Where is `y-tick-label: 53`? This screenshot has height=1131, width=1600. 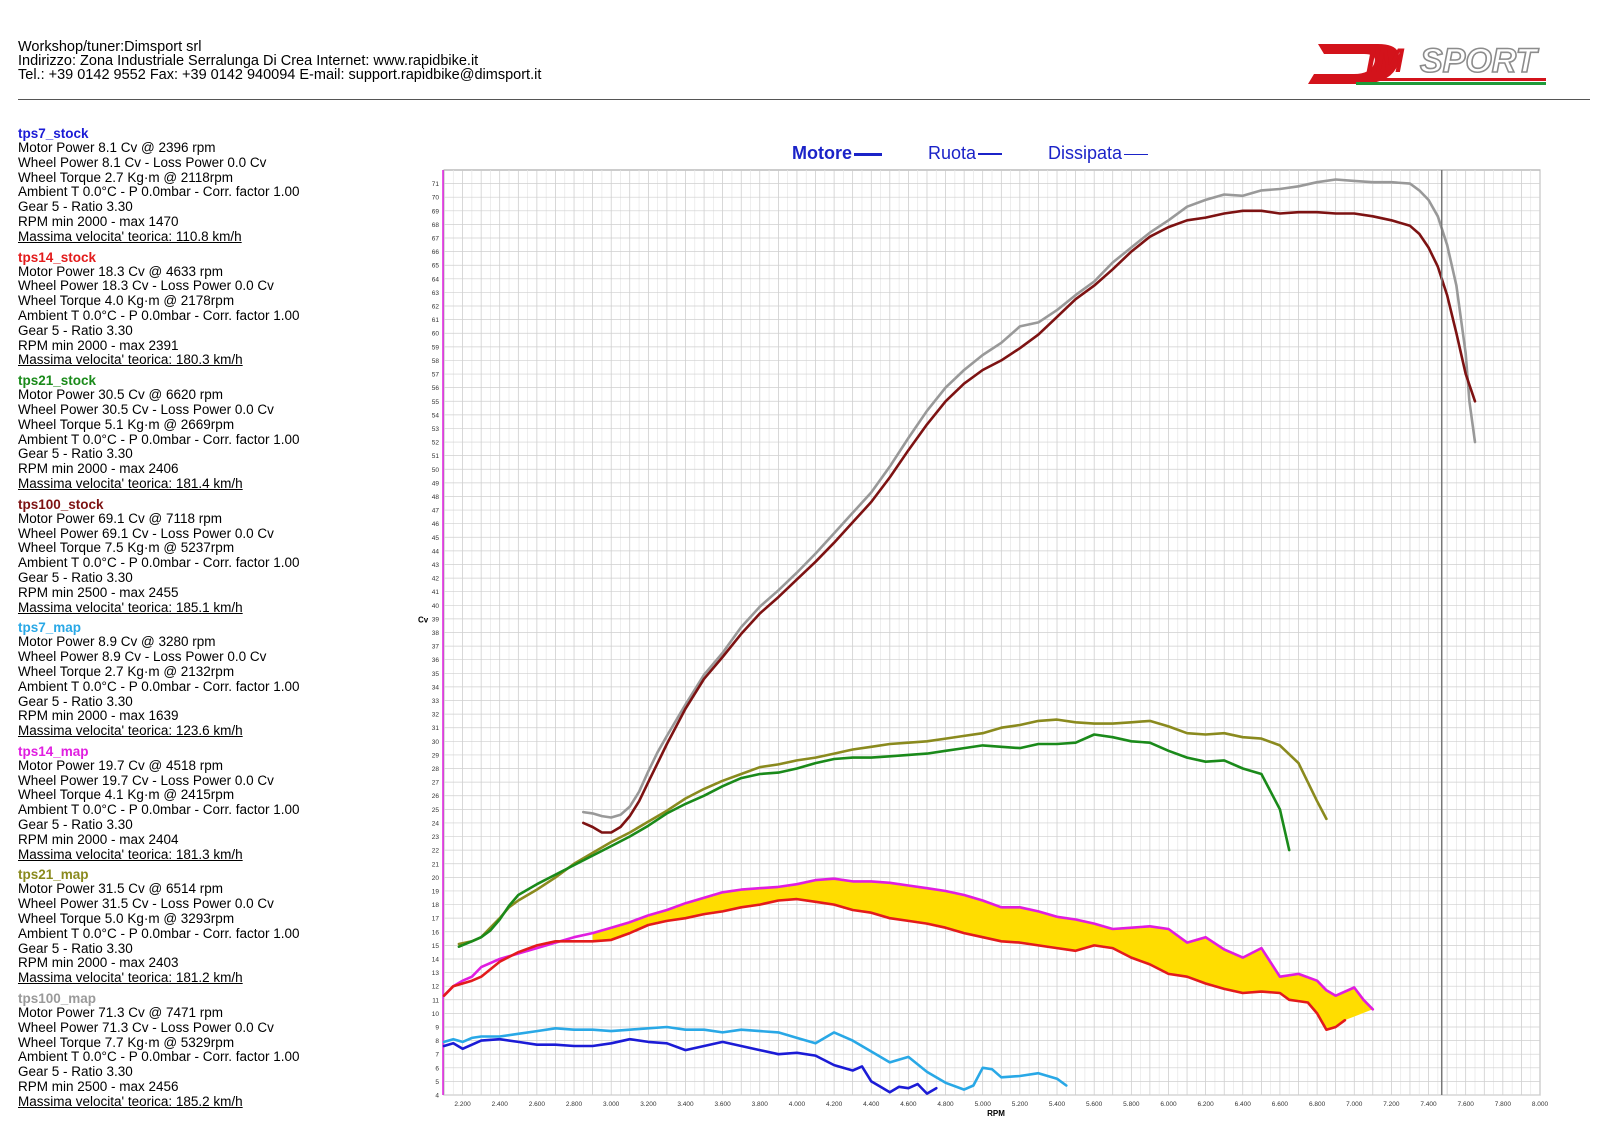
y-tick-label: 53 is located at coordinates (436, 429).